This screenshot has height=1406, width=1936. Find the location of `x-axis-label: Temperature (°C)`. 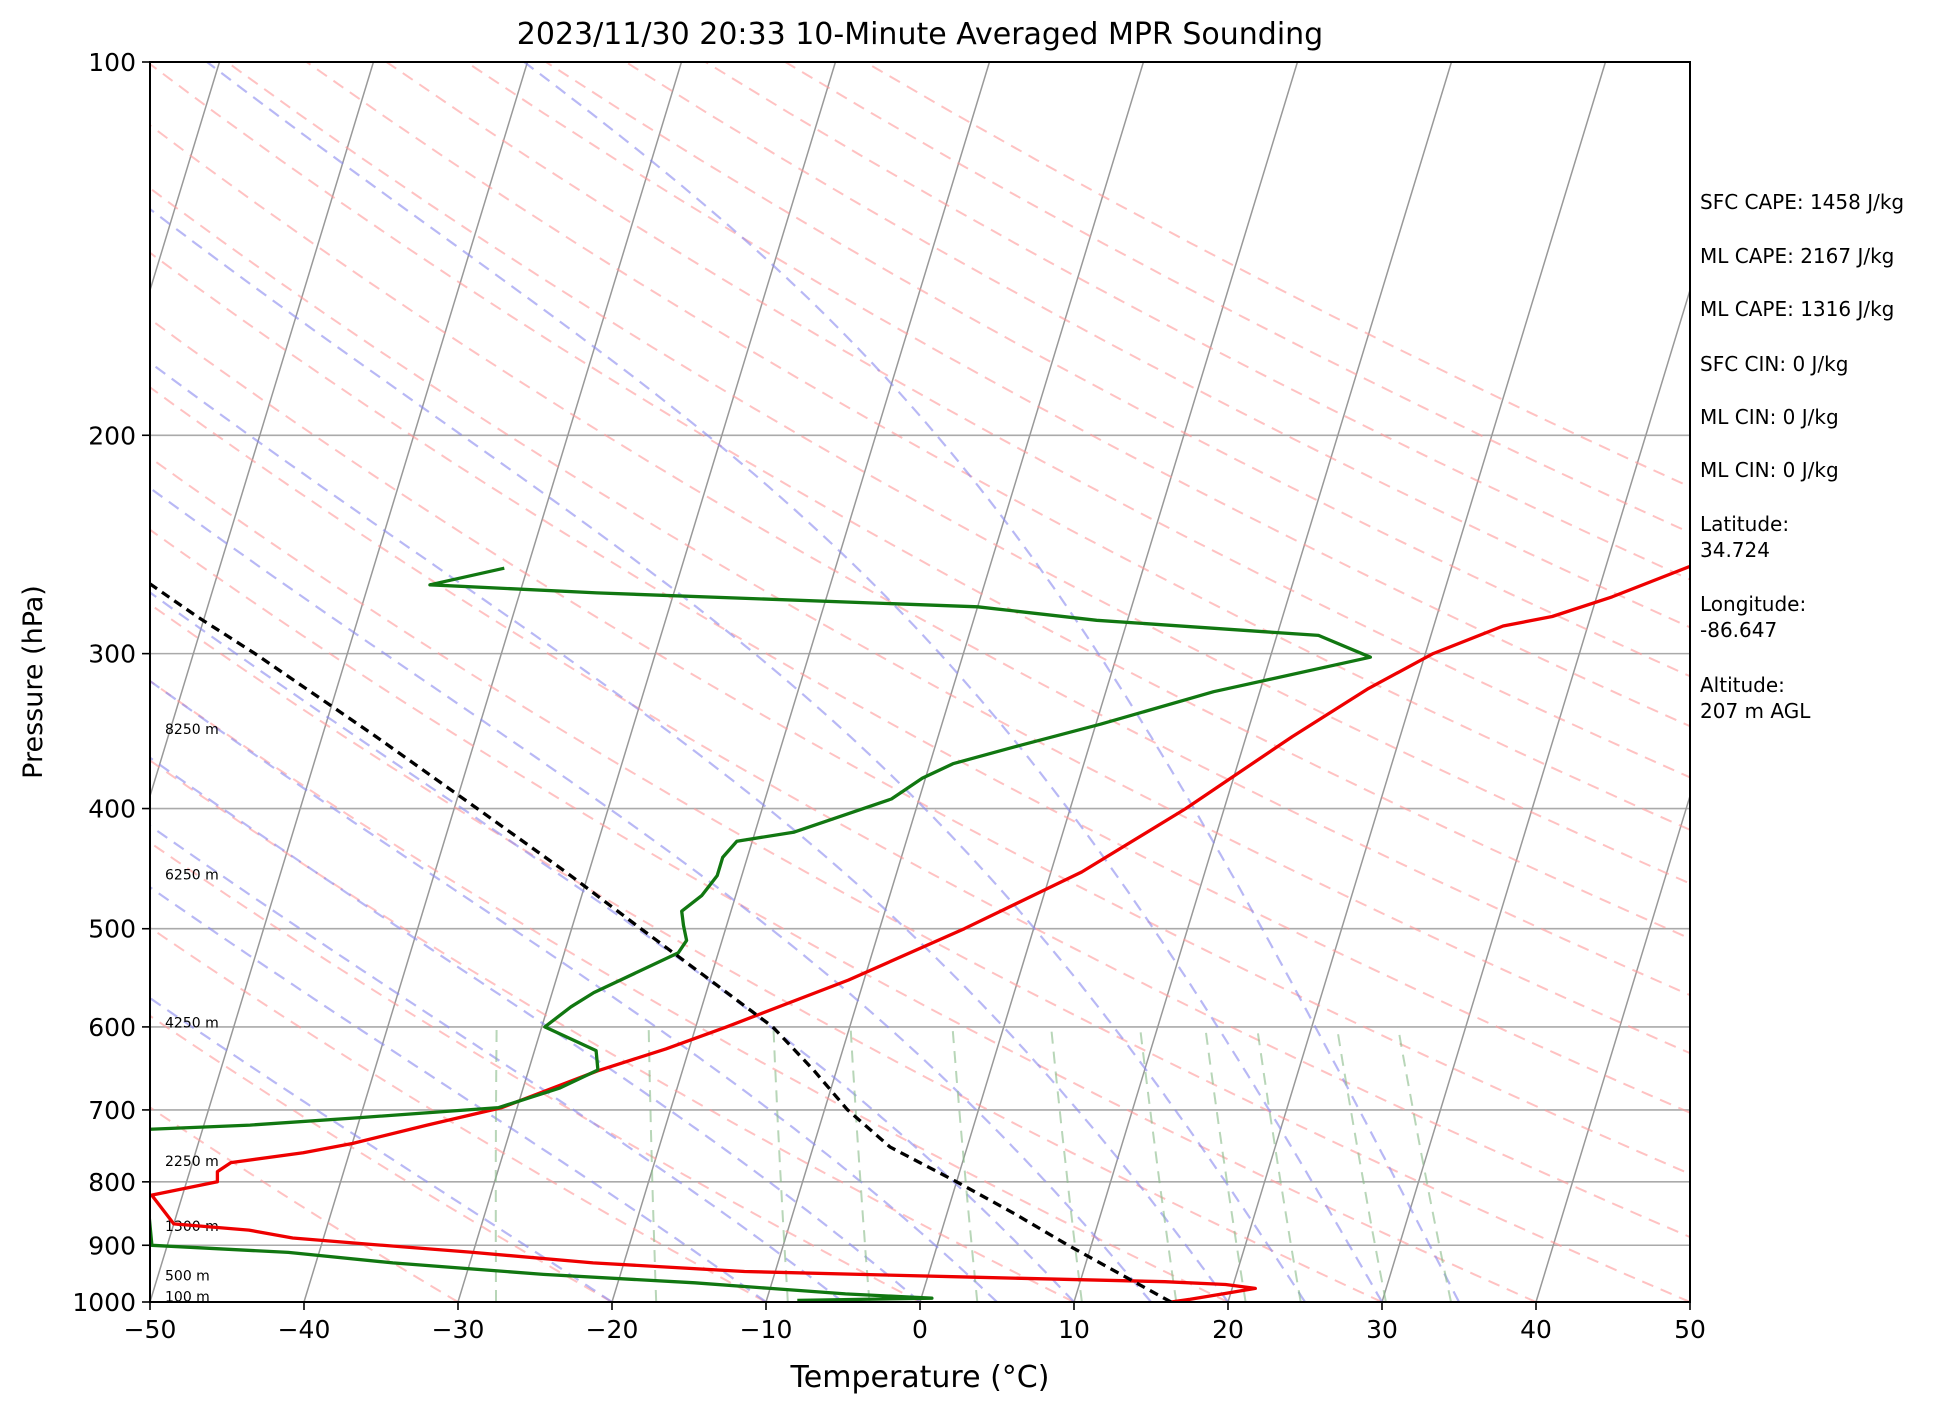

x-axis-label: Temperature (°C) is located at coordinates (920, 1377).